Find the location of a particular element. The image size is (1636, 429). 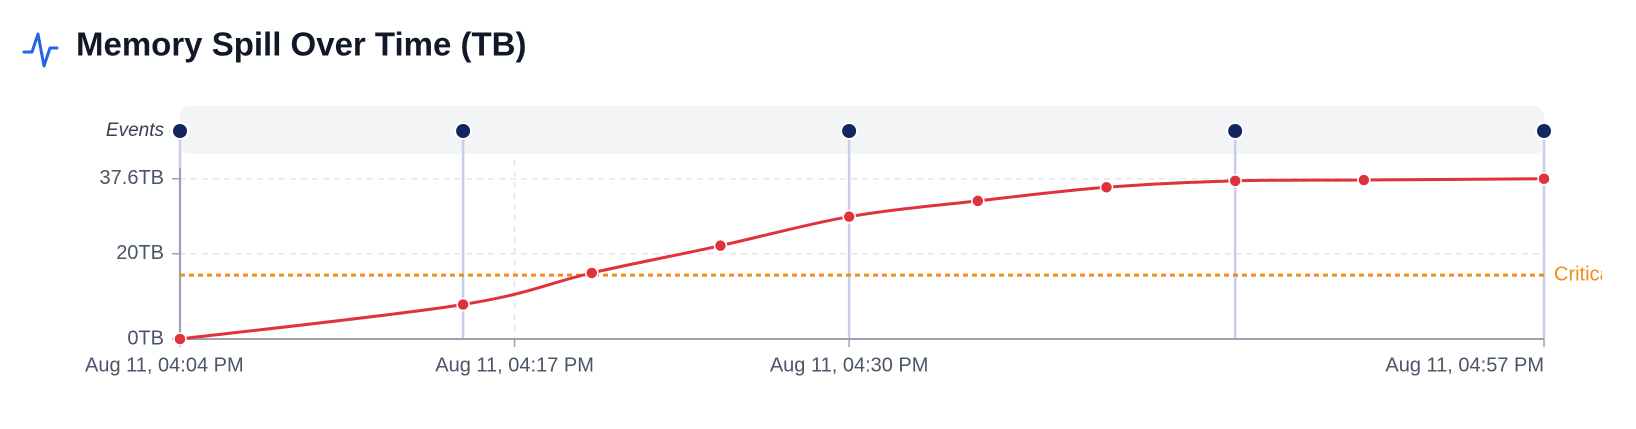

x-tick-label: Aug 11, 04:04 PM is located at coordinates (164, 365).